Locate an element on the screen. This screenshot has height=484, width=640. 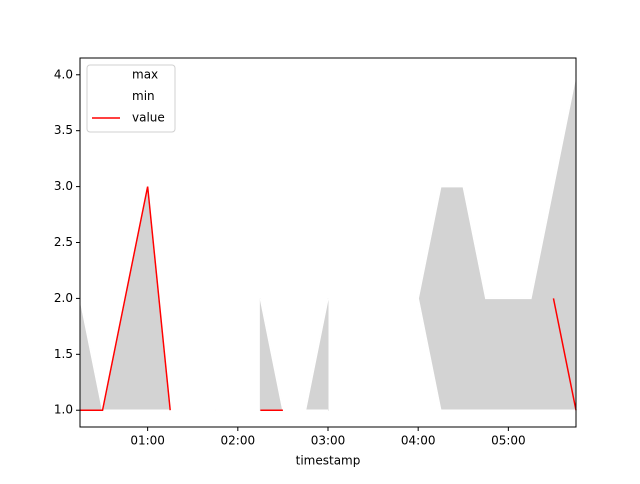
x-tick-label: 01:00 is located at coordinates (147, 441).